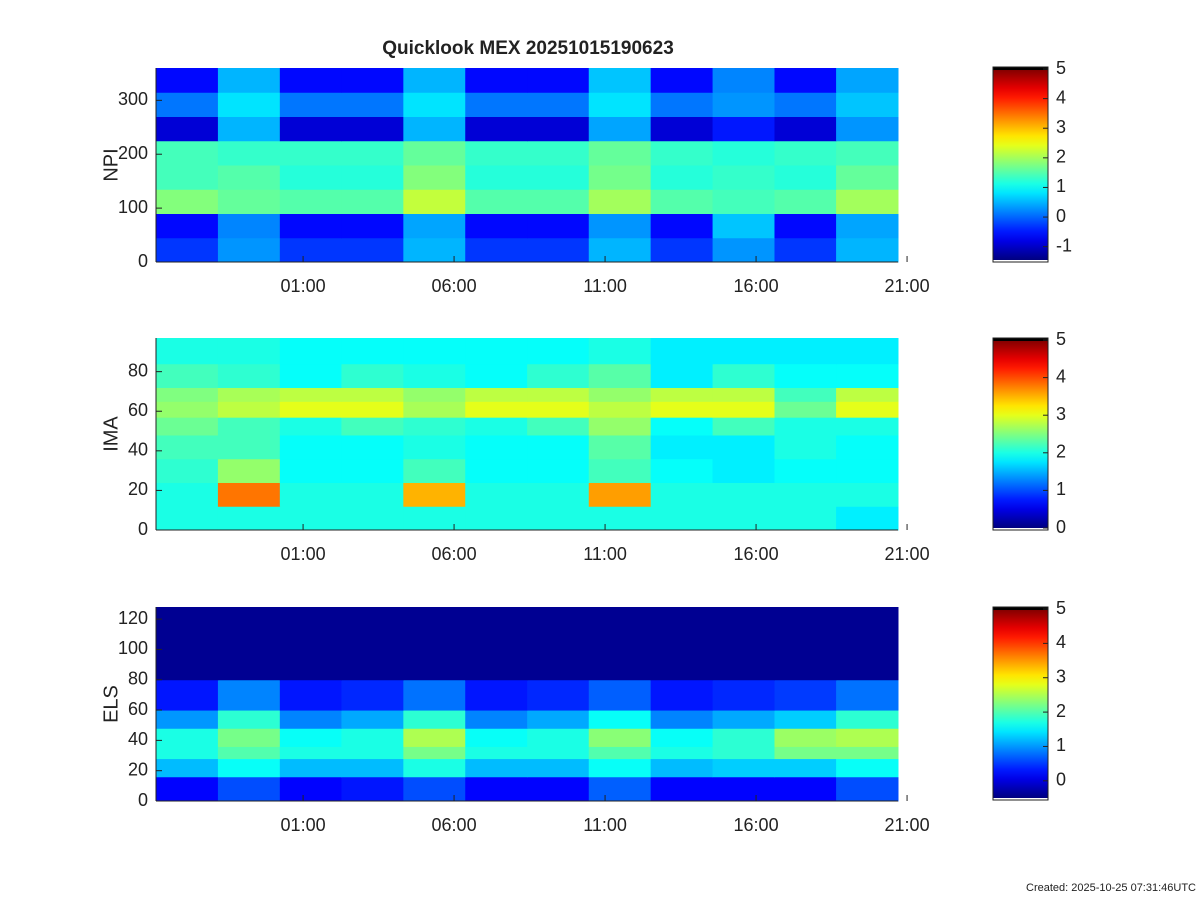 The image size is (1200, 900). I want to click on colorbar-under, so click(1020, 799).